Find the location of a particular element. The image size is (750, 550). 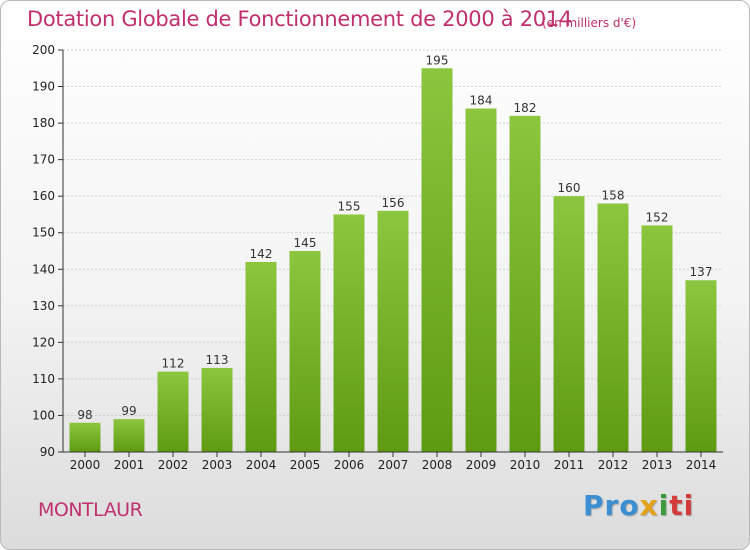

y-tick-label: 90 is located at coordinates (47, 452).